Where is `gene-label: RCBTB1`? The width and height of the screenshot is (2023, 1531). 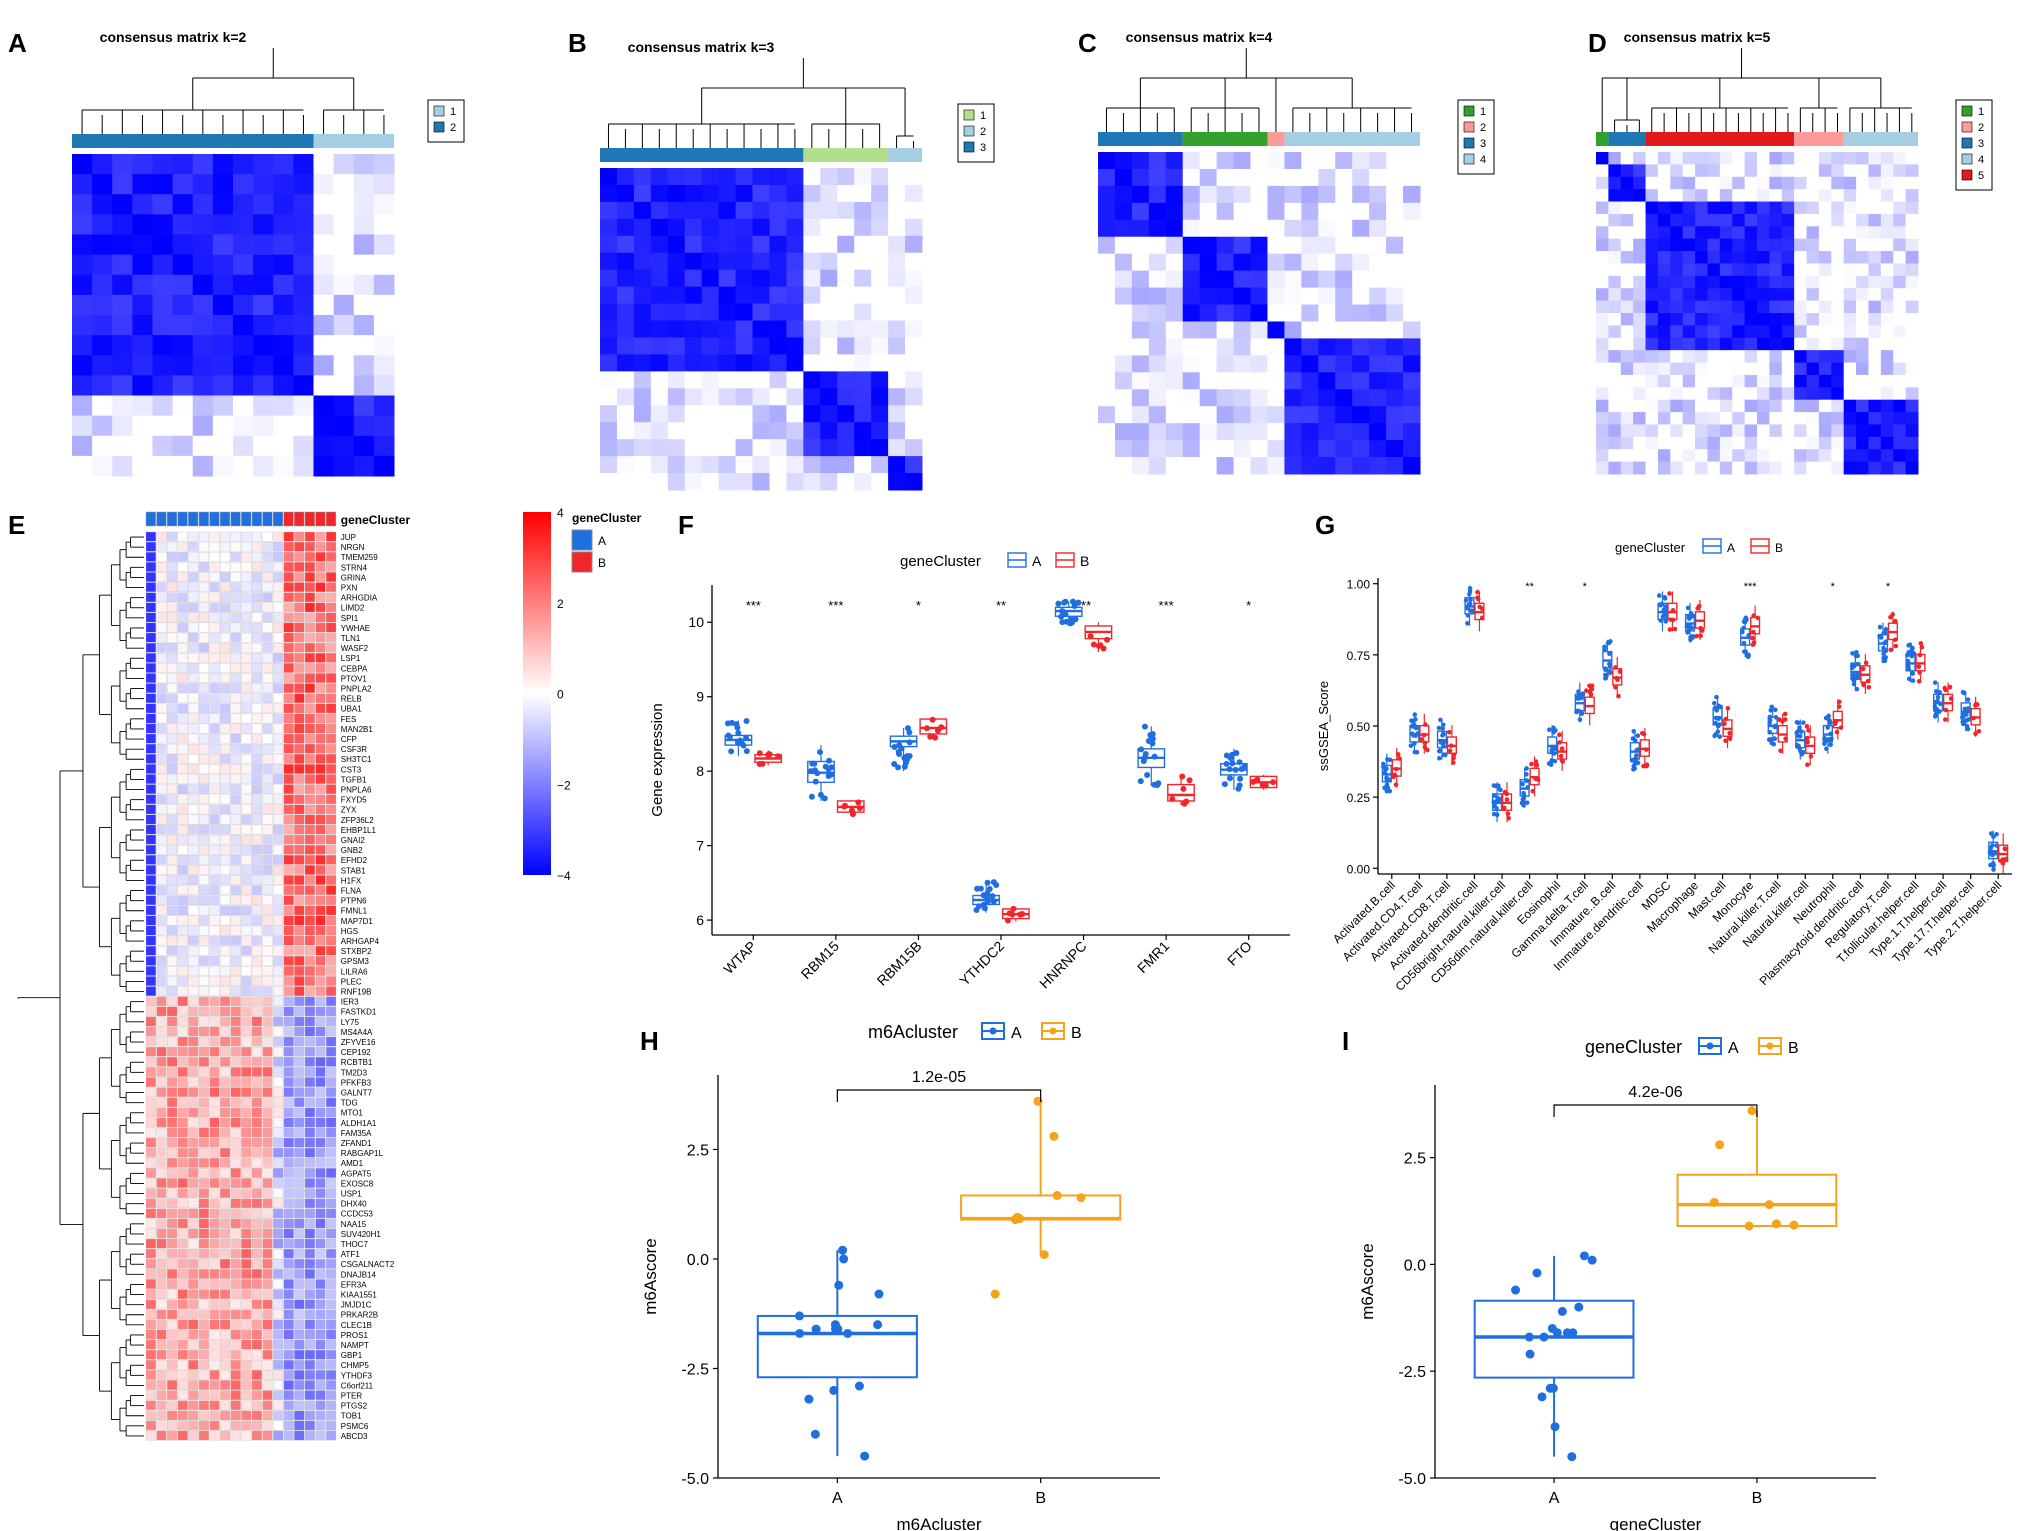 gene-label: RCBTB1 is located at coordinates (357, 1062).